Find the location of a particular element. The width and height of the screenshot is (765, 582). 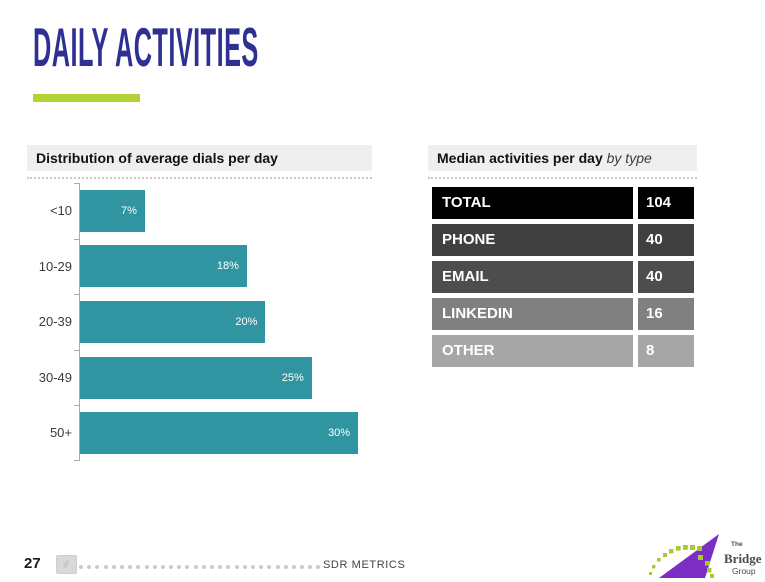

table-row-other: OTHER 8 is located at coordinates (563, 351).